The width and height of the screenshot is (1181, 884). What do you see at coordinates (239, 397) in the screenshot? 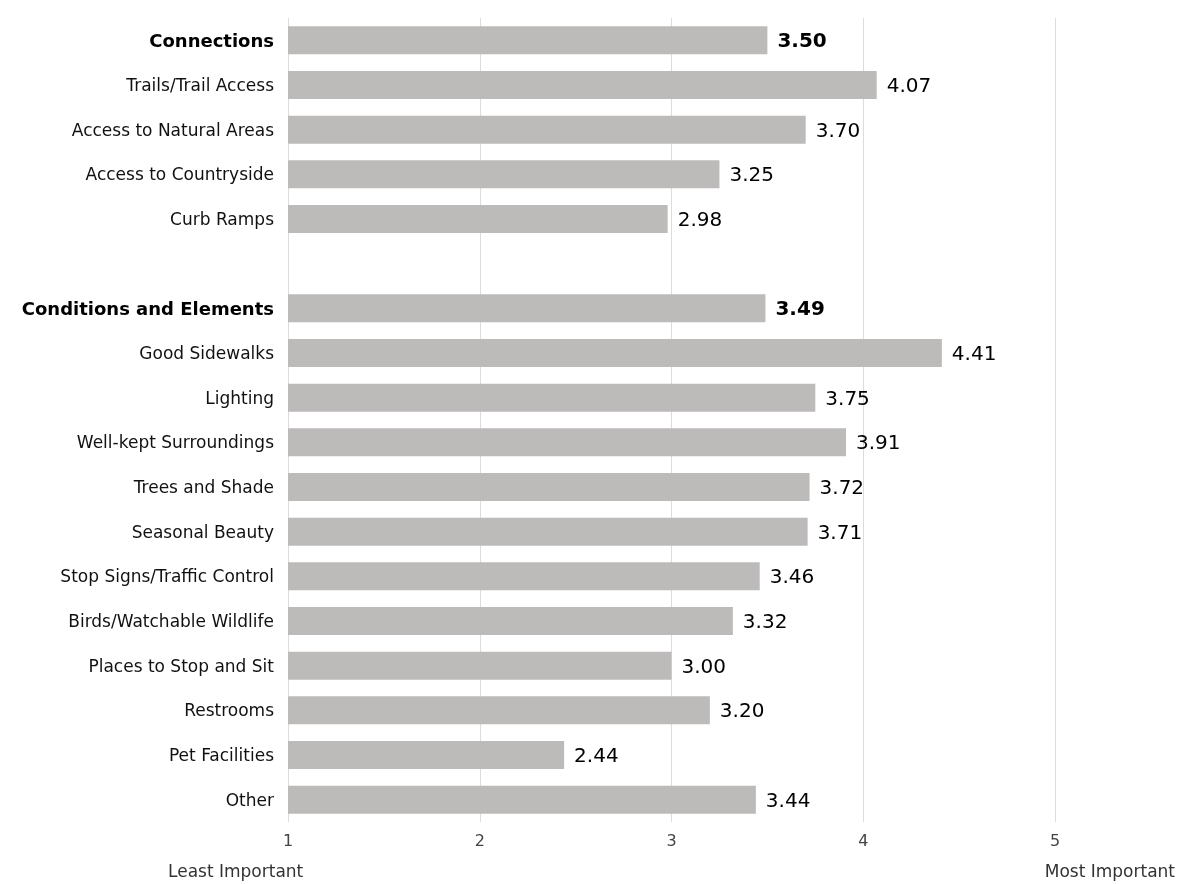
I see `y-tick-label: Lighting` at bounding box center [239, 397].